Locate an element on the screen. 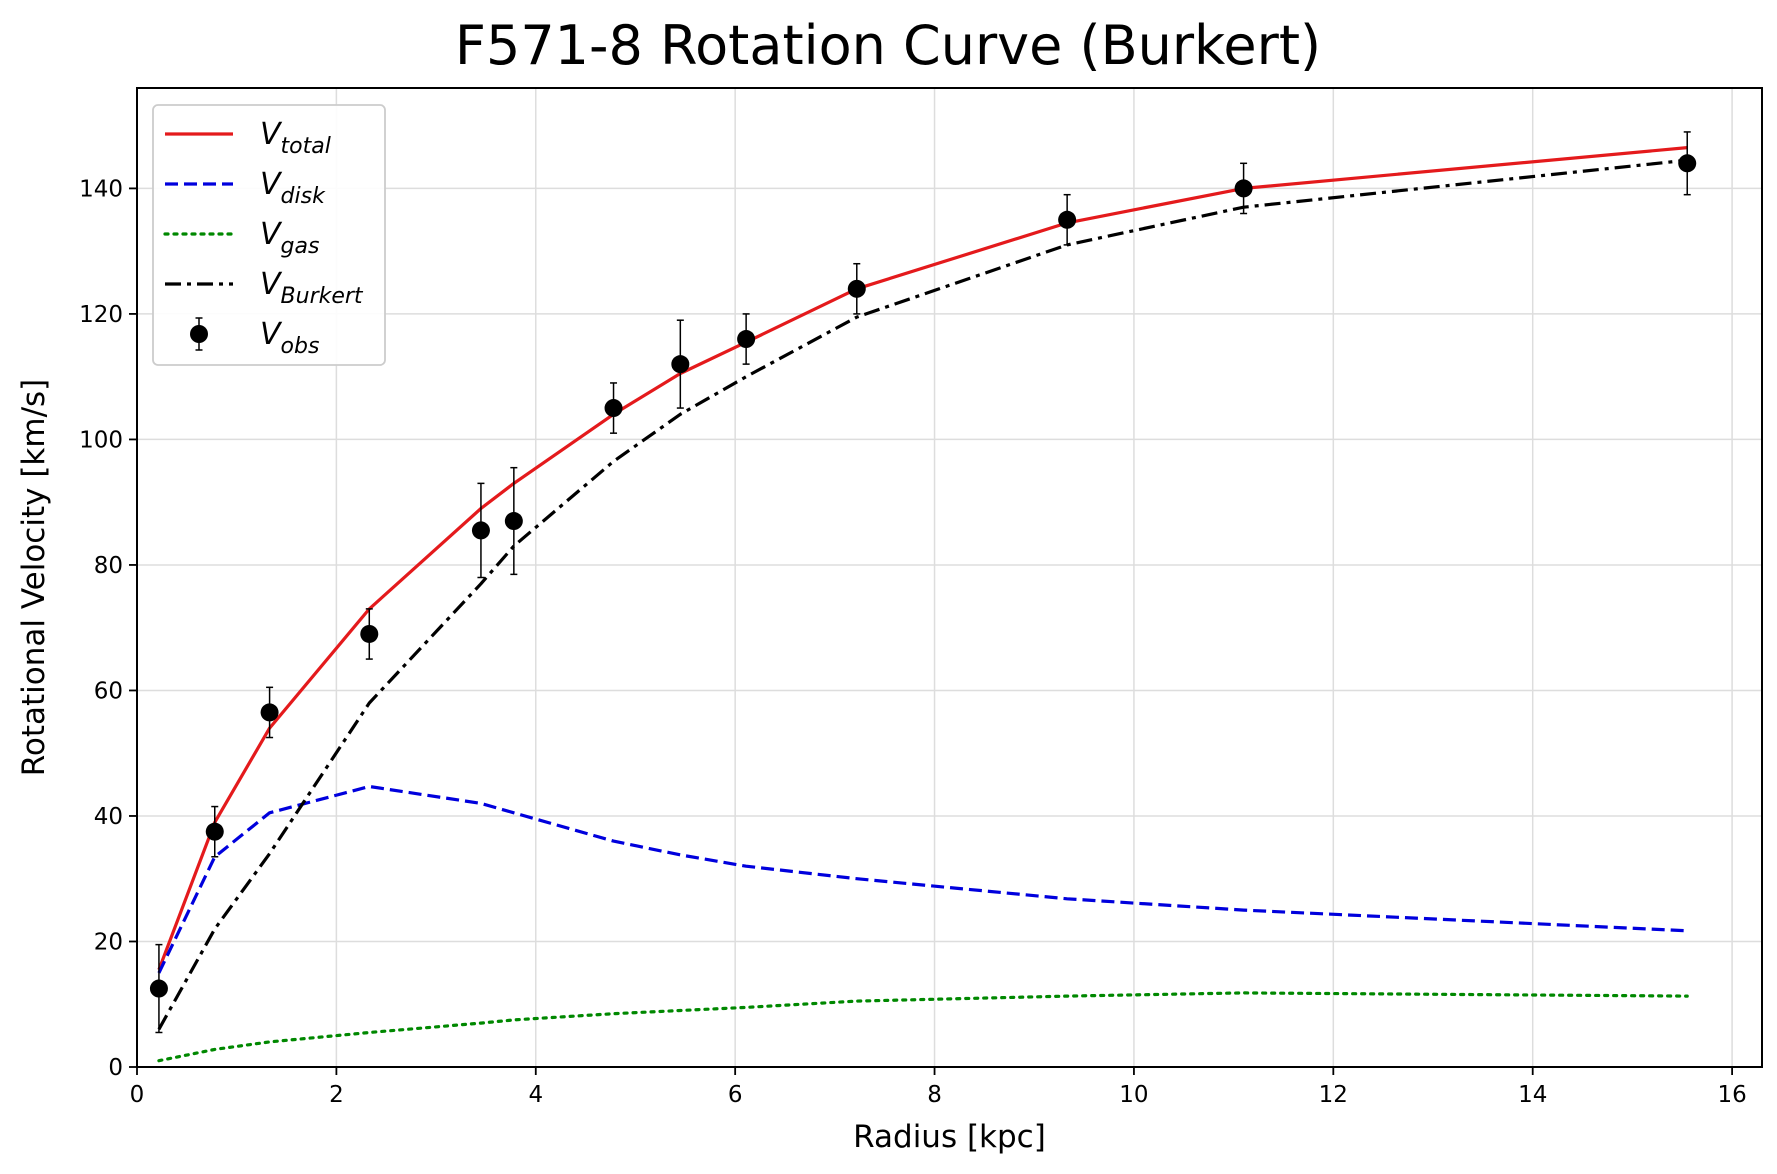  legend-label: VBurkert is located at coordinates (312, 288).